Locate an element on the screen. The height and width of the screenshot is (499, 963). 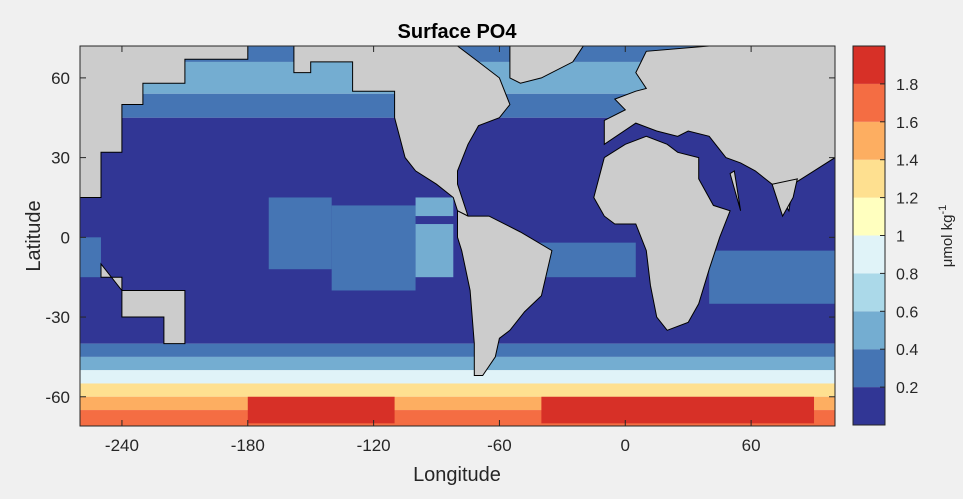
colorbar-label-text: μmol kg is located at coordinates (947, 240).